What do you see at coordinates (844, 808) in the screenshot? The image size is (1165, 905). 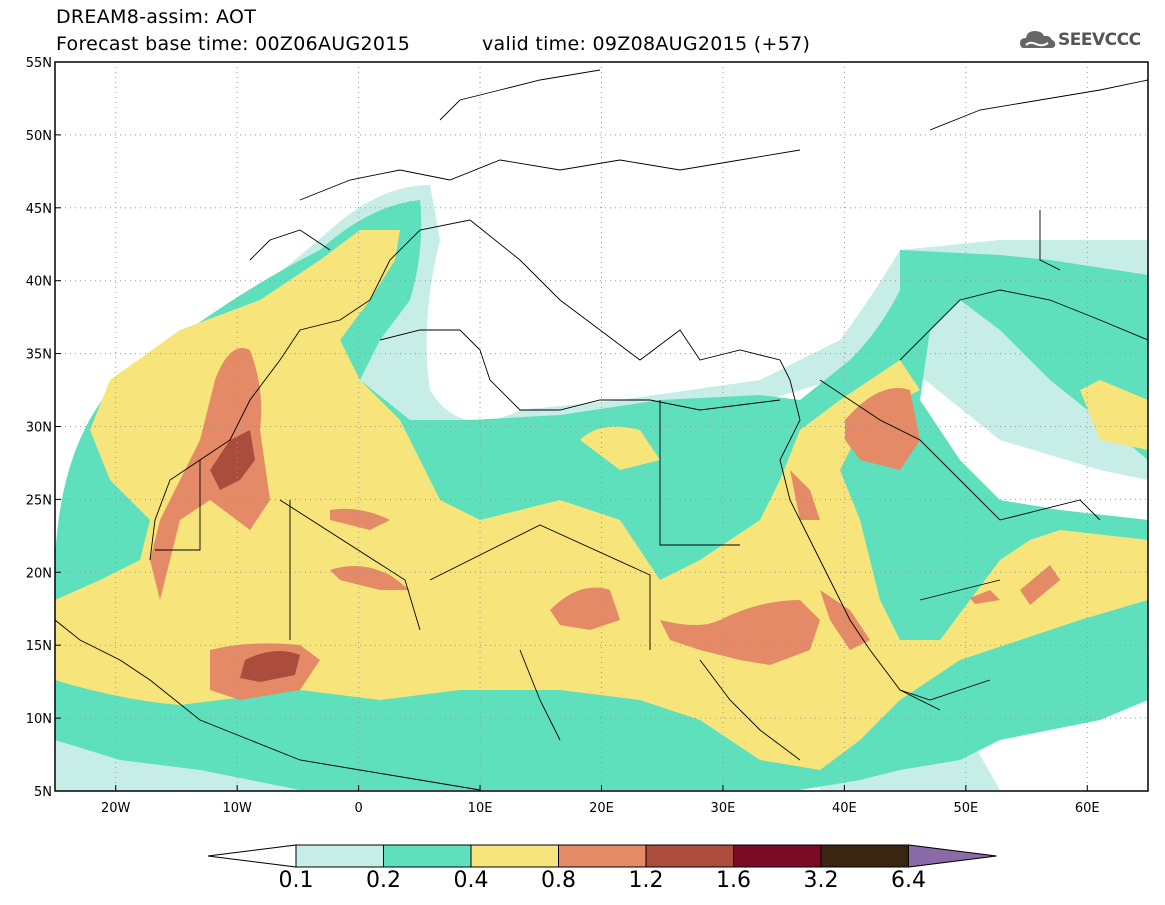 I see `lon-tick-label: 40E` at bounding box center [844, 808].